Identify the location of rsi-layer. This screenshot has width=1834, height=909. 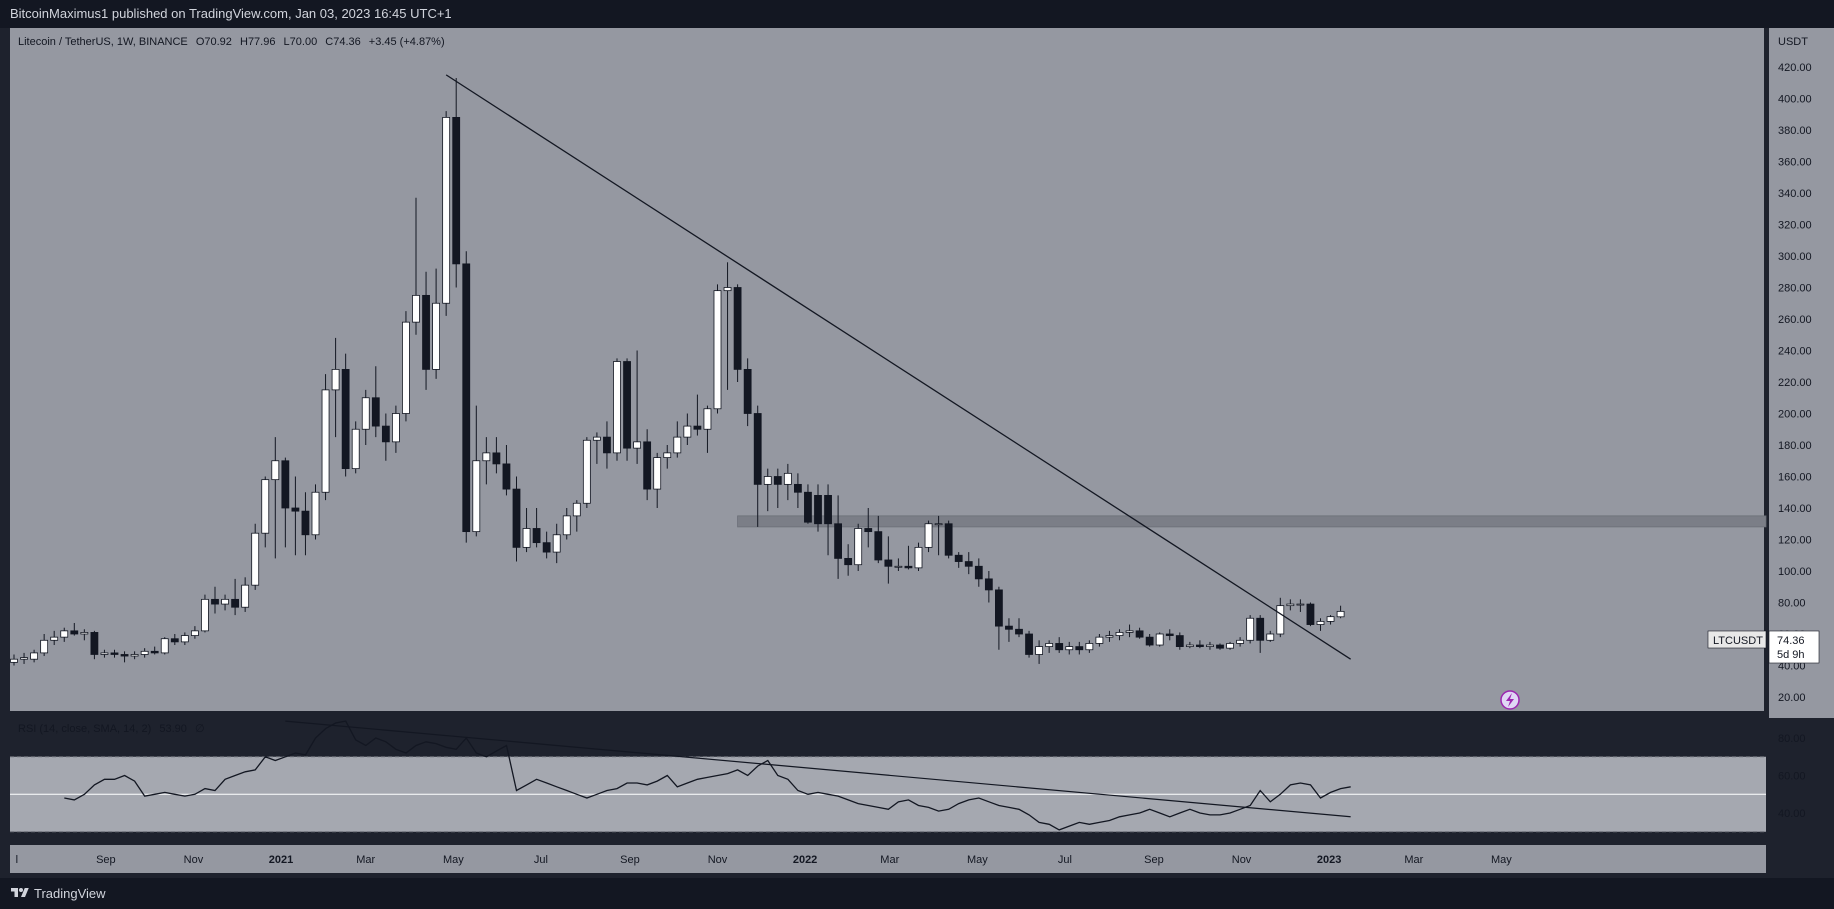
(888, 776).